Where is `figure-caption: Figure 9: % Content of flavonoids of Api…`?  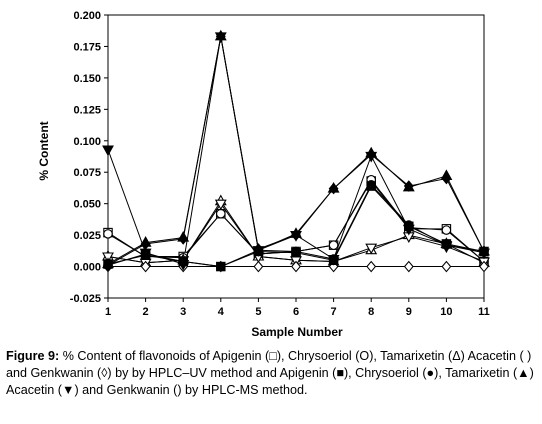
figure-caption: Figure 9: % Content of flavonoids of Api… is located at coordinates (272, 373).